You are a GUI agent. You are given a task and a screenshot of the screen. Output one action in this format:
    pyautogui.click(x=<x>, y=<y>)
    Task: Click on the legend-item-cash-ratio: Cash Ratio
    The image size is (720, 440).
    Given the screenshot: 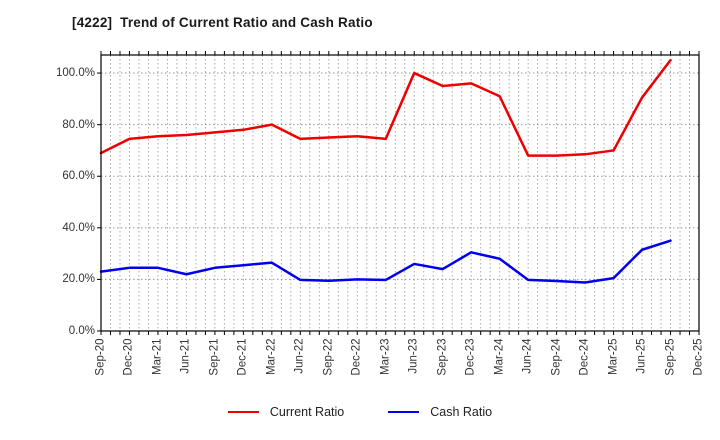 What is the action you would take?
    pyautogui.click(x=440, y=412)
    